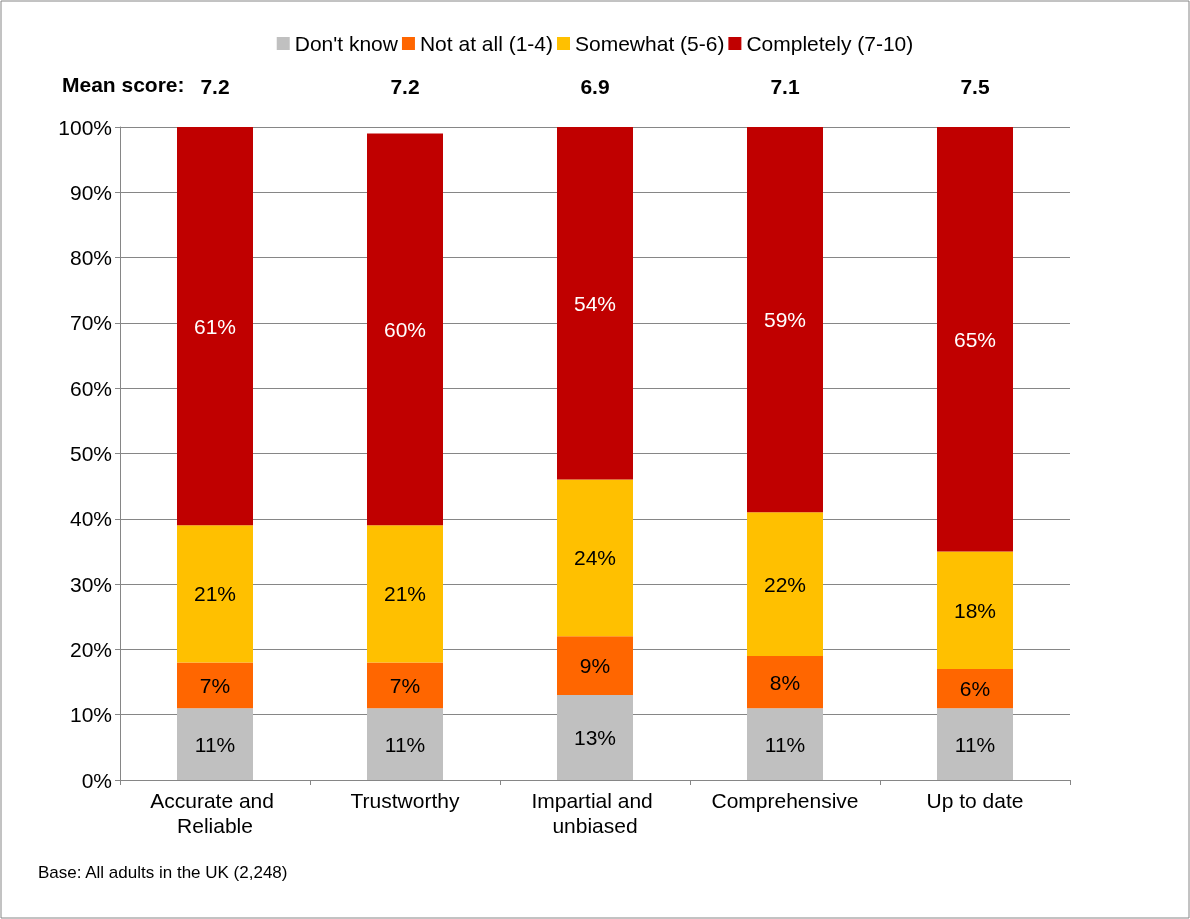  I want to click on data-label: 54%, so click(595, 303).